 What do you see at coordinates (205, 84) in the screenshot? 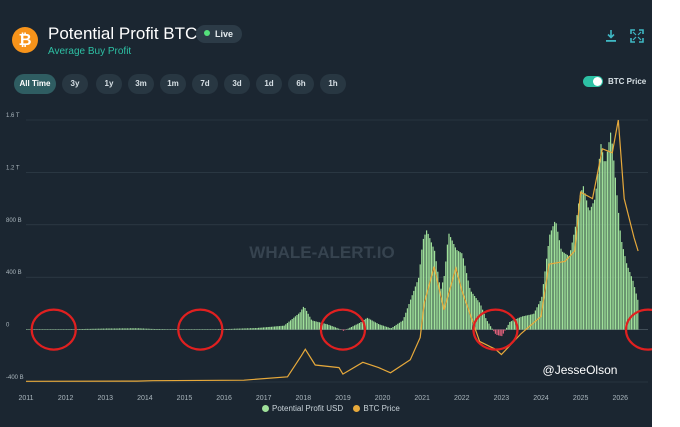
I see `tab-7d: 7d` at bounding box center [205, 84].